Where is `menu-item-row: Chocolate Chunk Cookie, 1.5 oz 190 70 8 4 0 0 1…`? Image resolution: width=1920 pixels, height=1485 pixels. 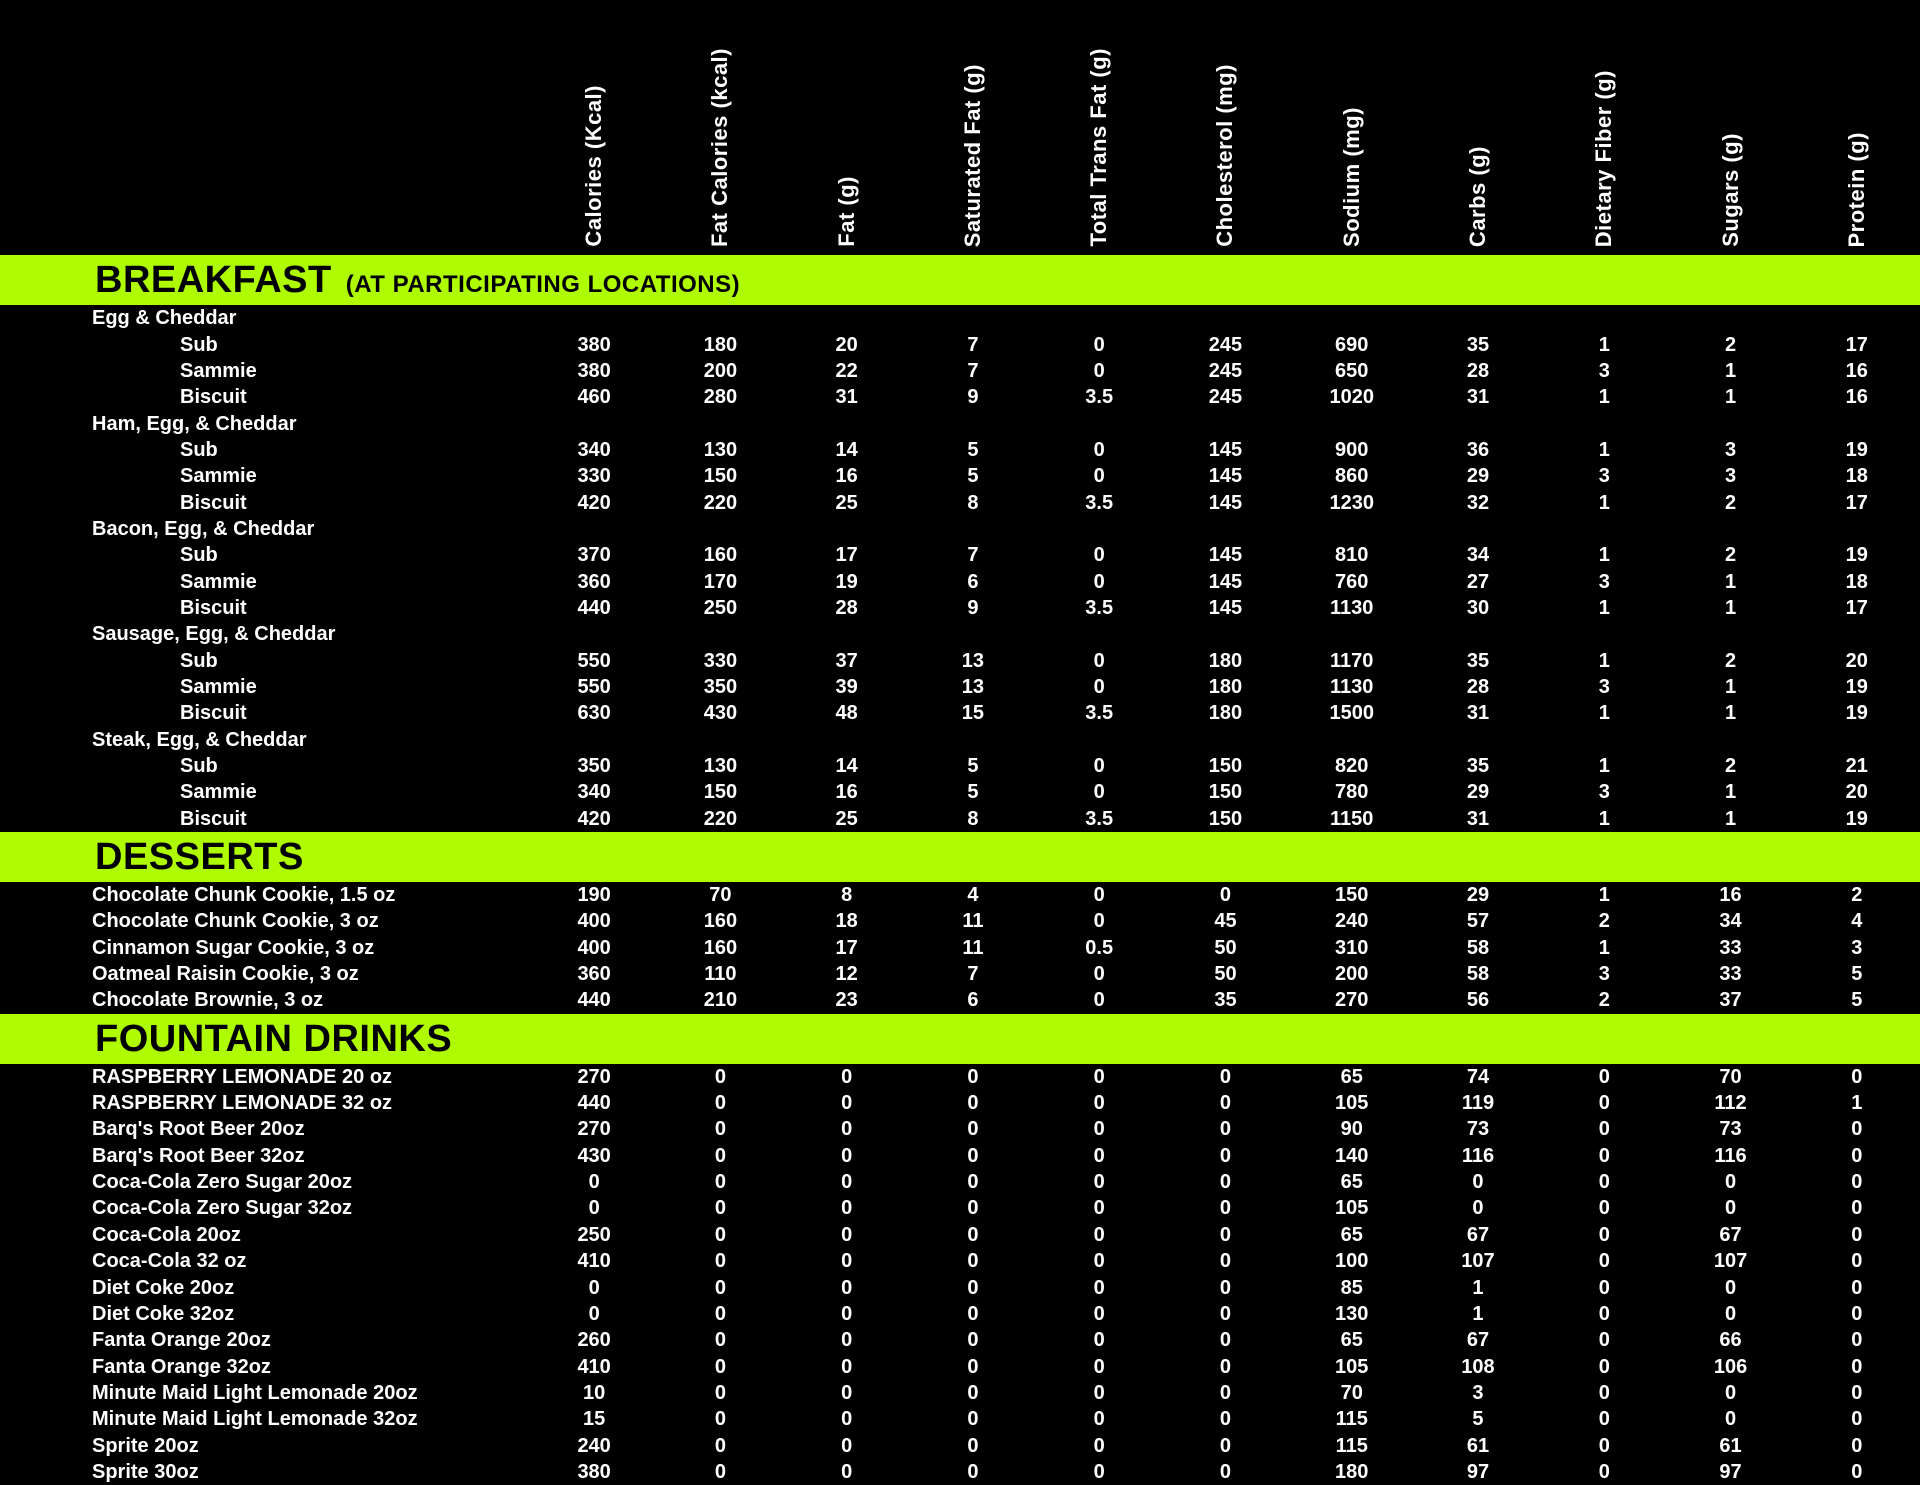 menu-item-row: Chocolate Chunk Cookie, 1.5 oz 190 70 8 4 0 0 1… is located at coordinates (960, 895).